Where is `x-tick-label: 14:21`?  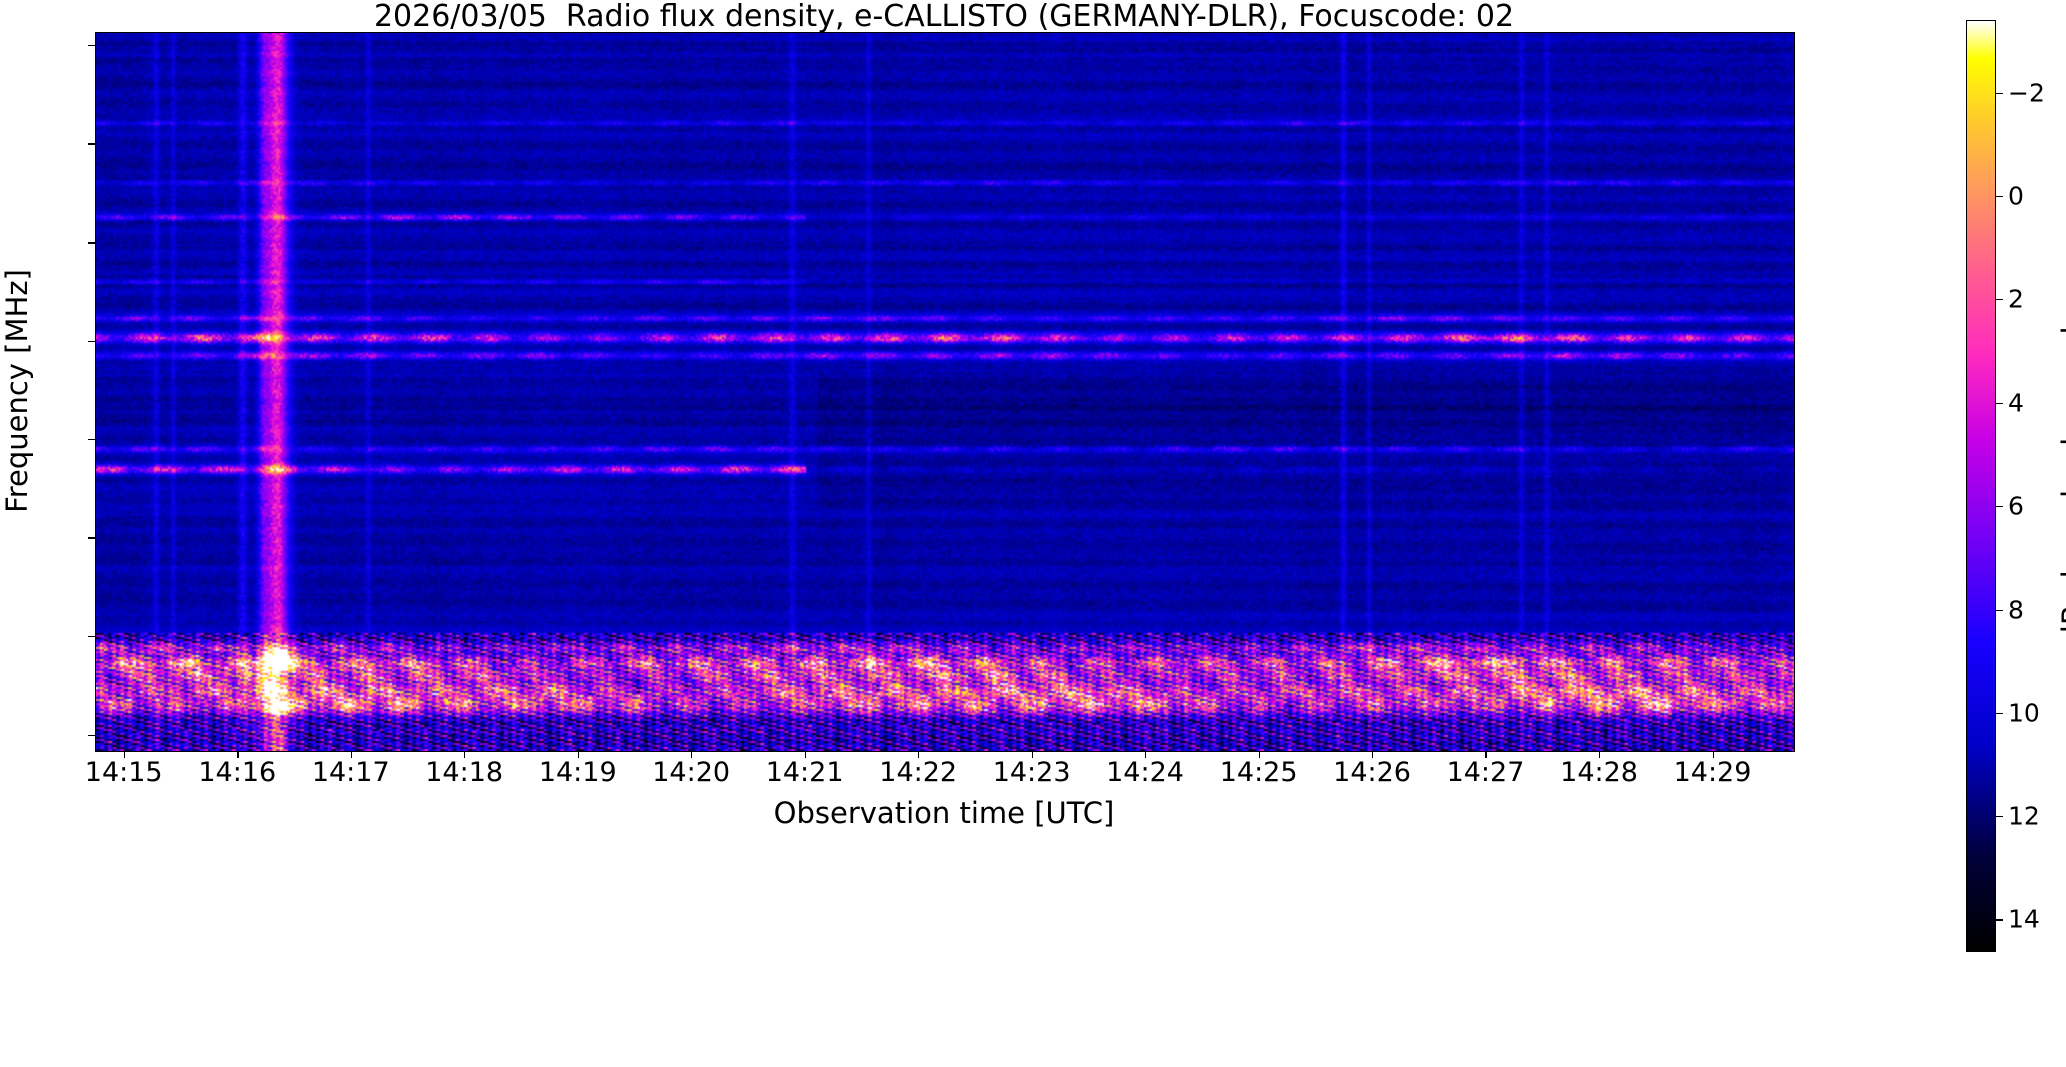
x-tick-label: 14:21 is located at coordinates (804, 772).